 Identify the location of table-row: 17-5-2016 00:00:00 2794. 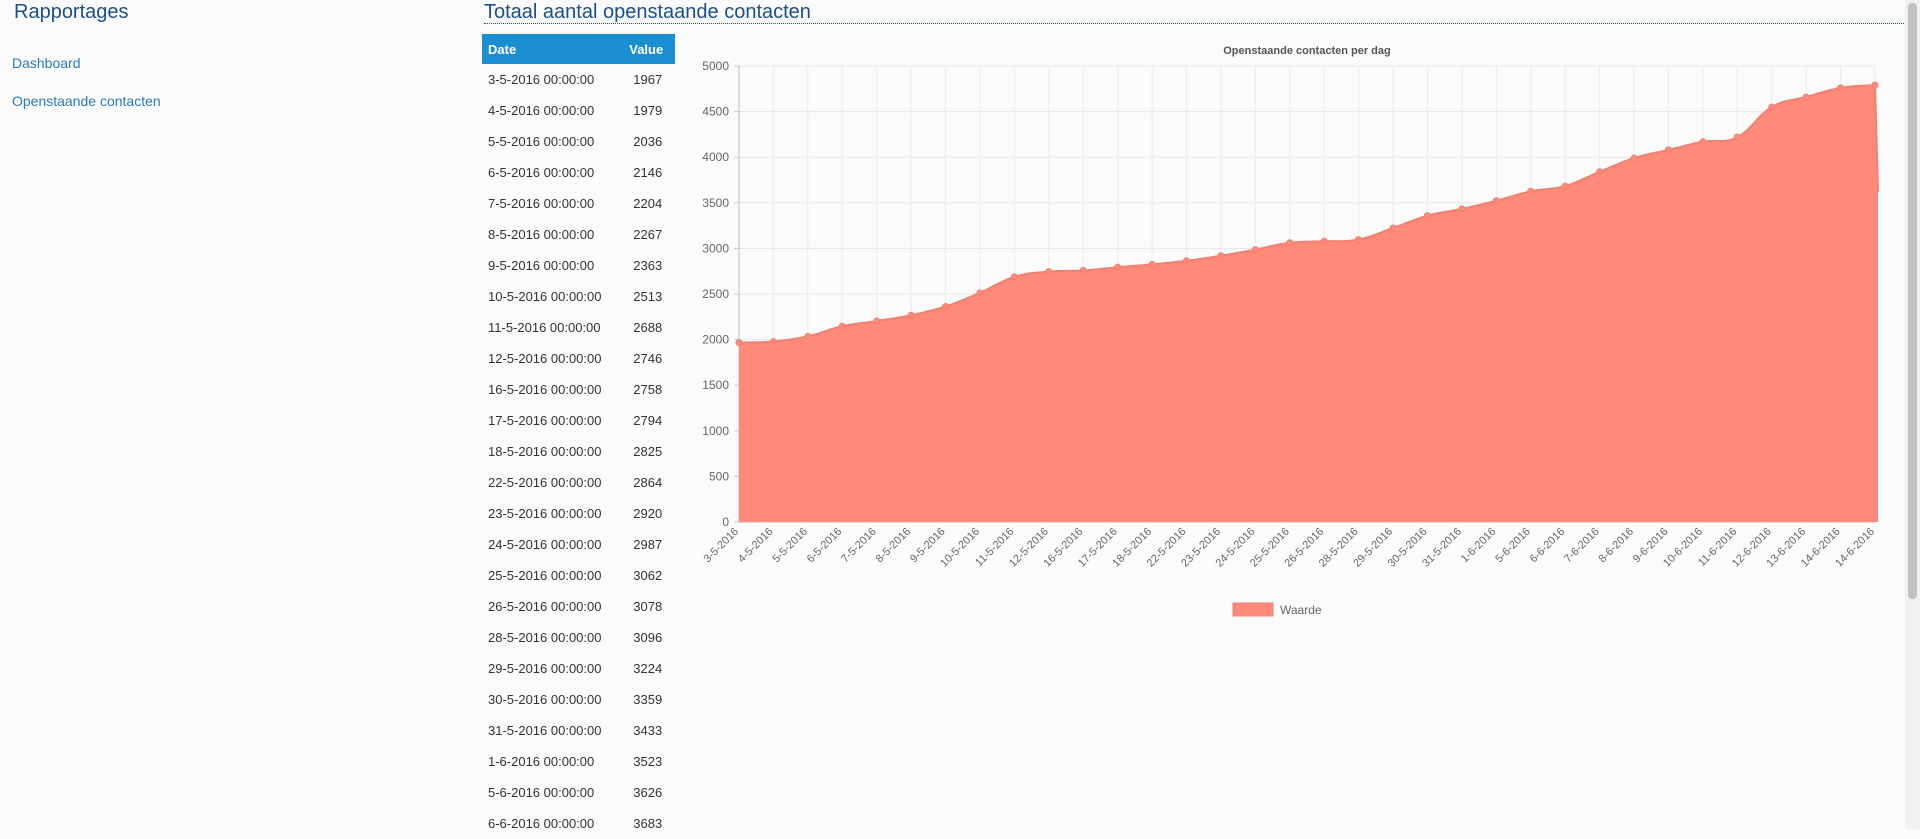
(578, 420).